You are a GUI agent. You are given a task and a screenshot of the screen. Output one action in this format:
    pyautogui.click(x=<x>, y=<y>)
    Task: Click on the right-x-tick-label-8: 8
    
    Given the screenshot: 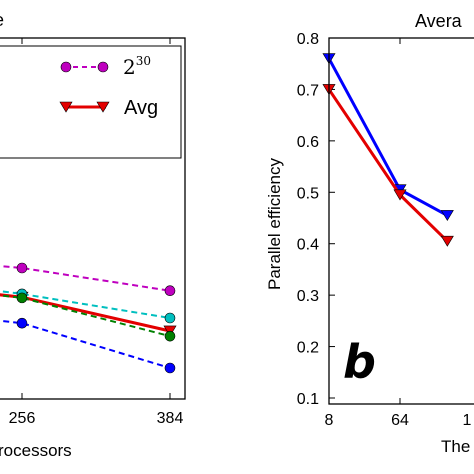 What is the action you would take?
    pyautogui.click(x=329, y=420)
    